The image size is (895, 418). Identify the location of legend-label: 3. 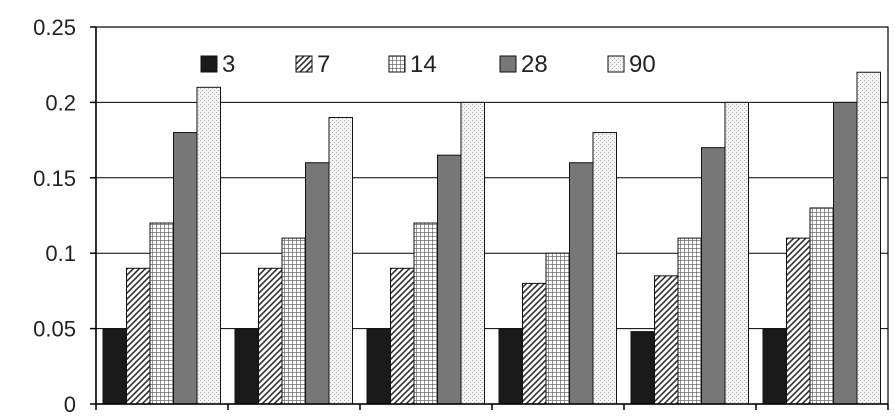
(228, 64).